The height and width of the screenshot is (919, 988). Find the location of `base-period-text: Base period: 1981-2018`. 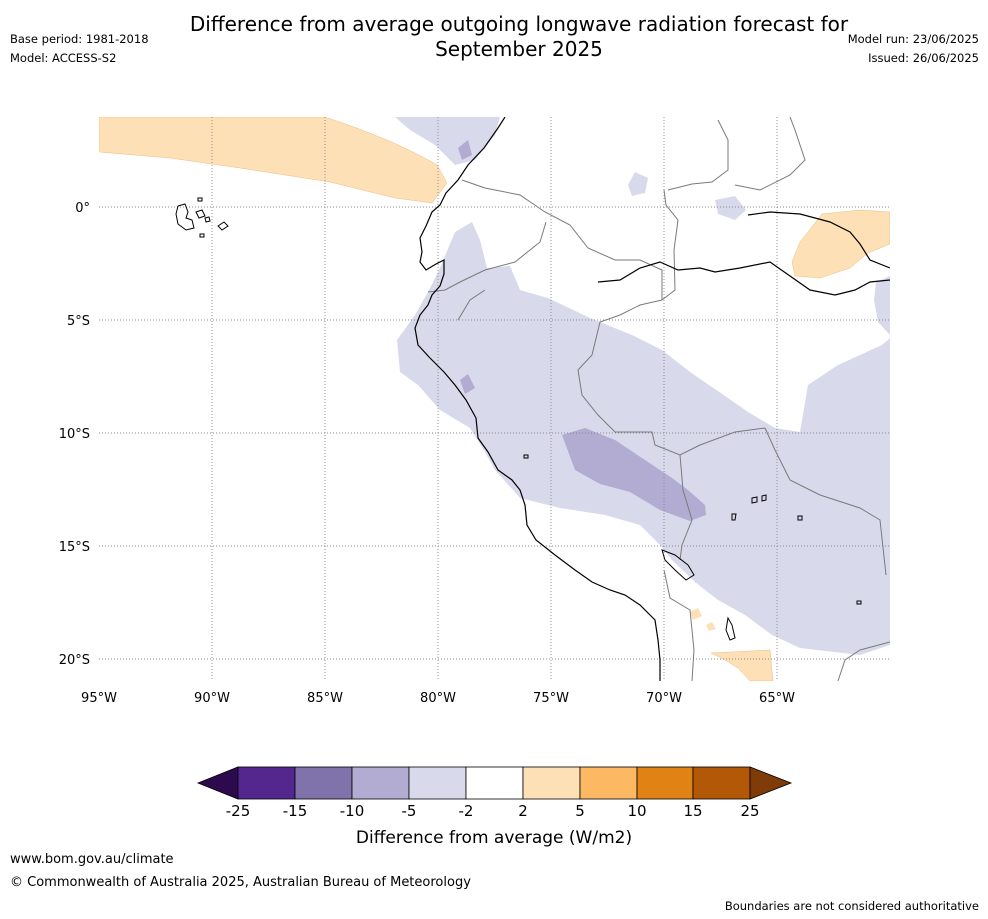

base-period-text: Base period: 1981-2018 is located at coordinates (79, 39).